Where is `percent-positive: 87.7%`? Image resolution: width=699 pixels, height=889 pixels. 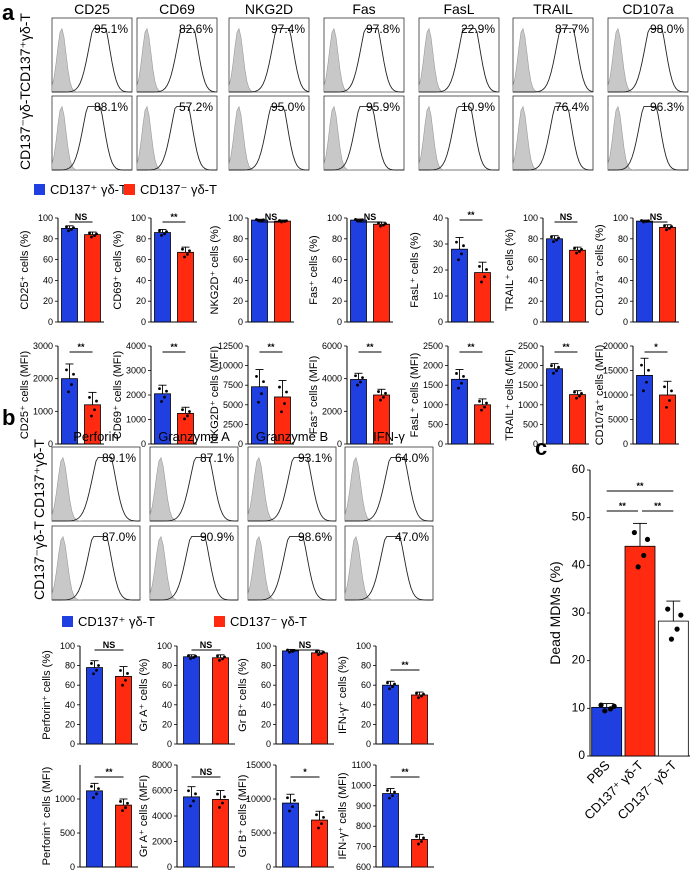
percent-positive: 87.7% is located at coordinates (572, 29).